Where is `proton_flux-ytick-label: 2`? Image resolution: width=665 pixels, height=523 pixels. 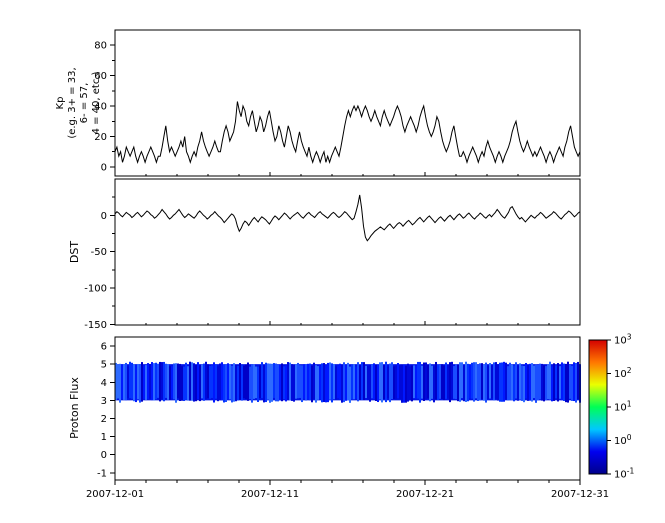 proton_flux-ytick-label: 2 is located at coordinates (104, 419).